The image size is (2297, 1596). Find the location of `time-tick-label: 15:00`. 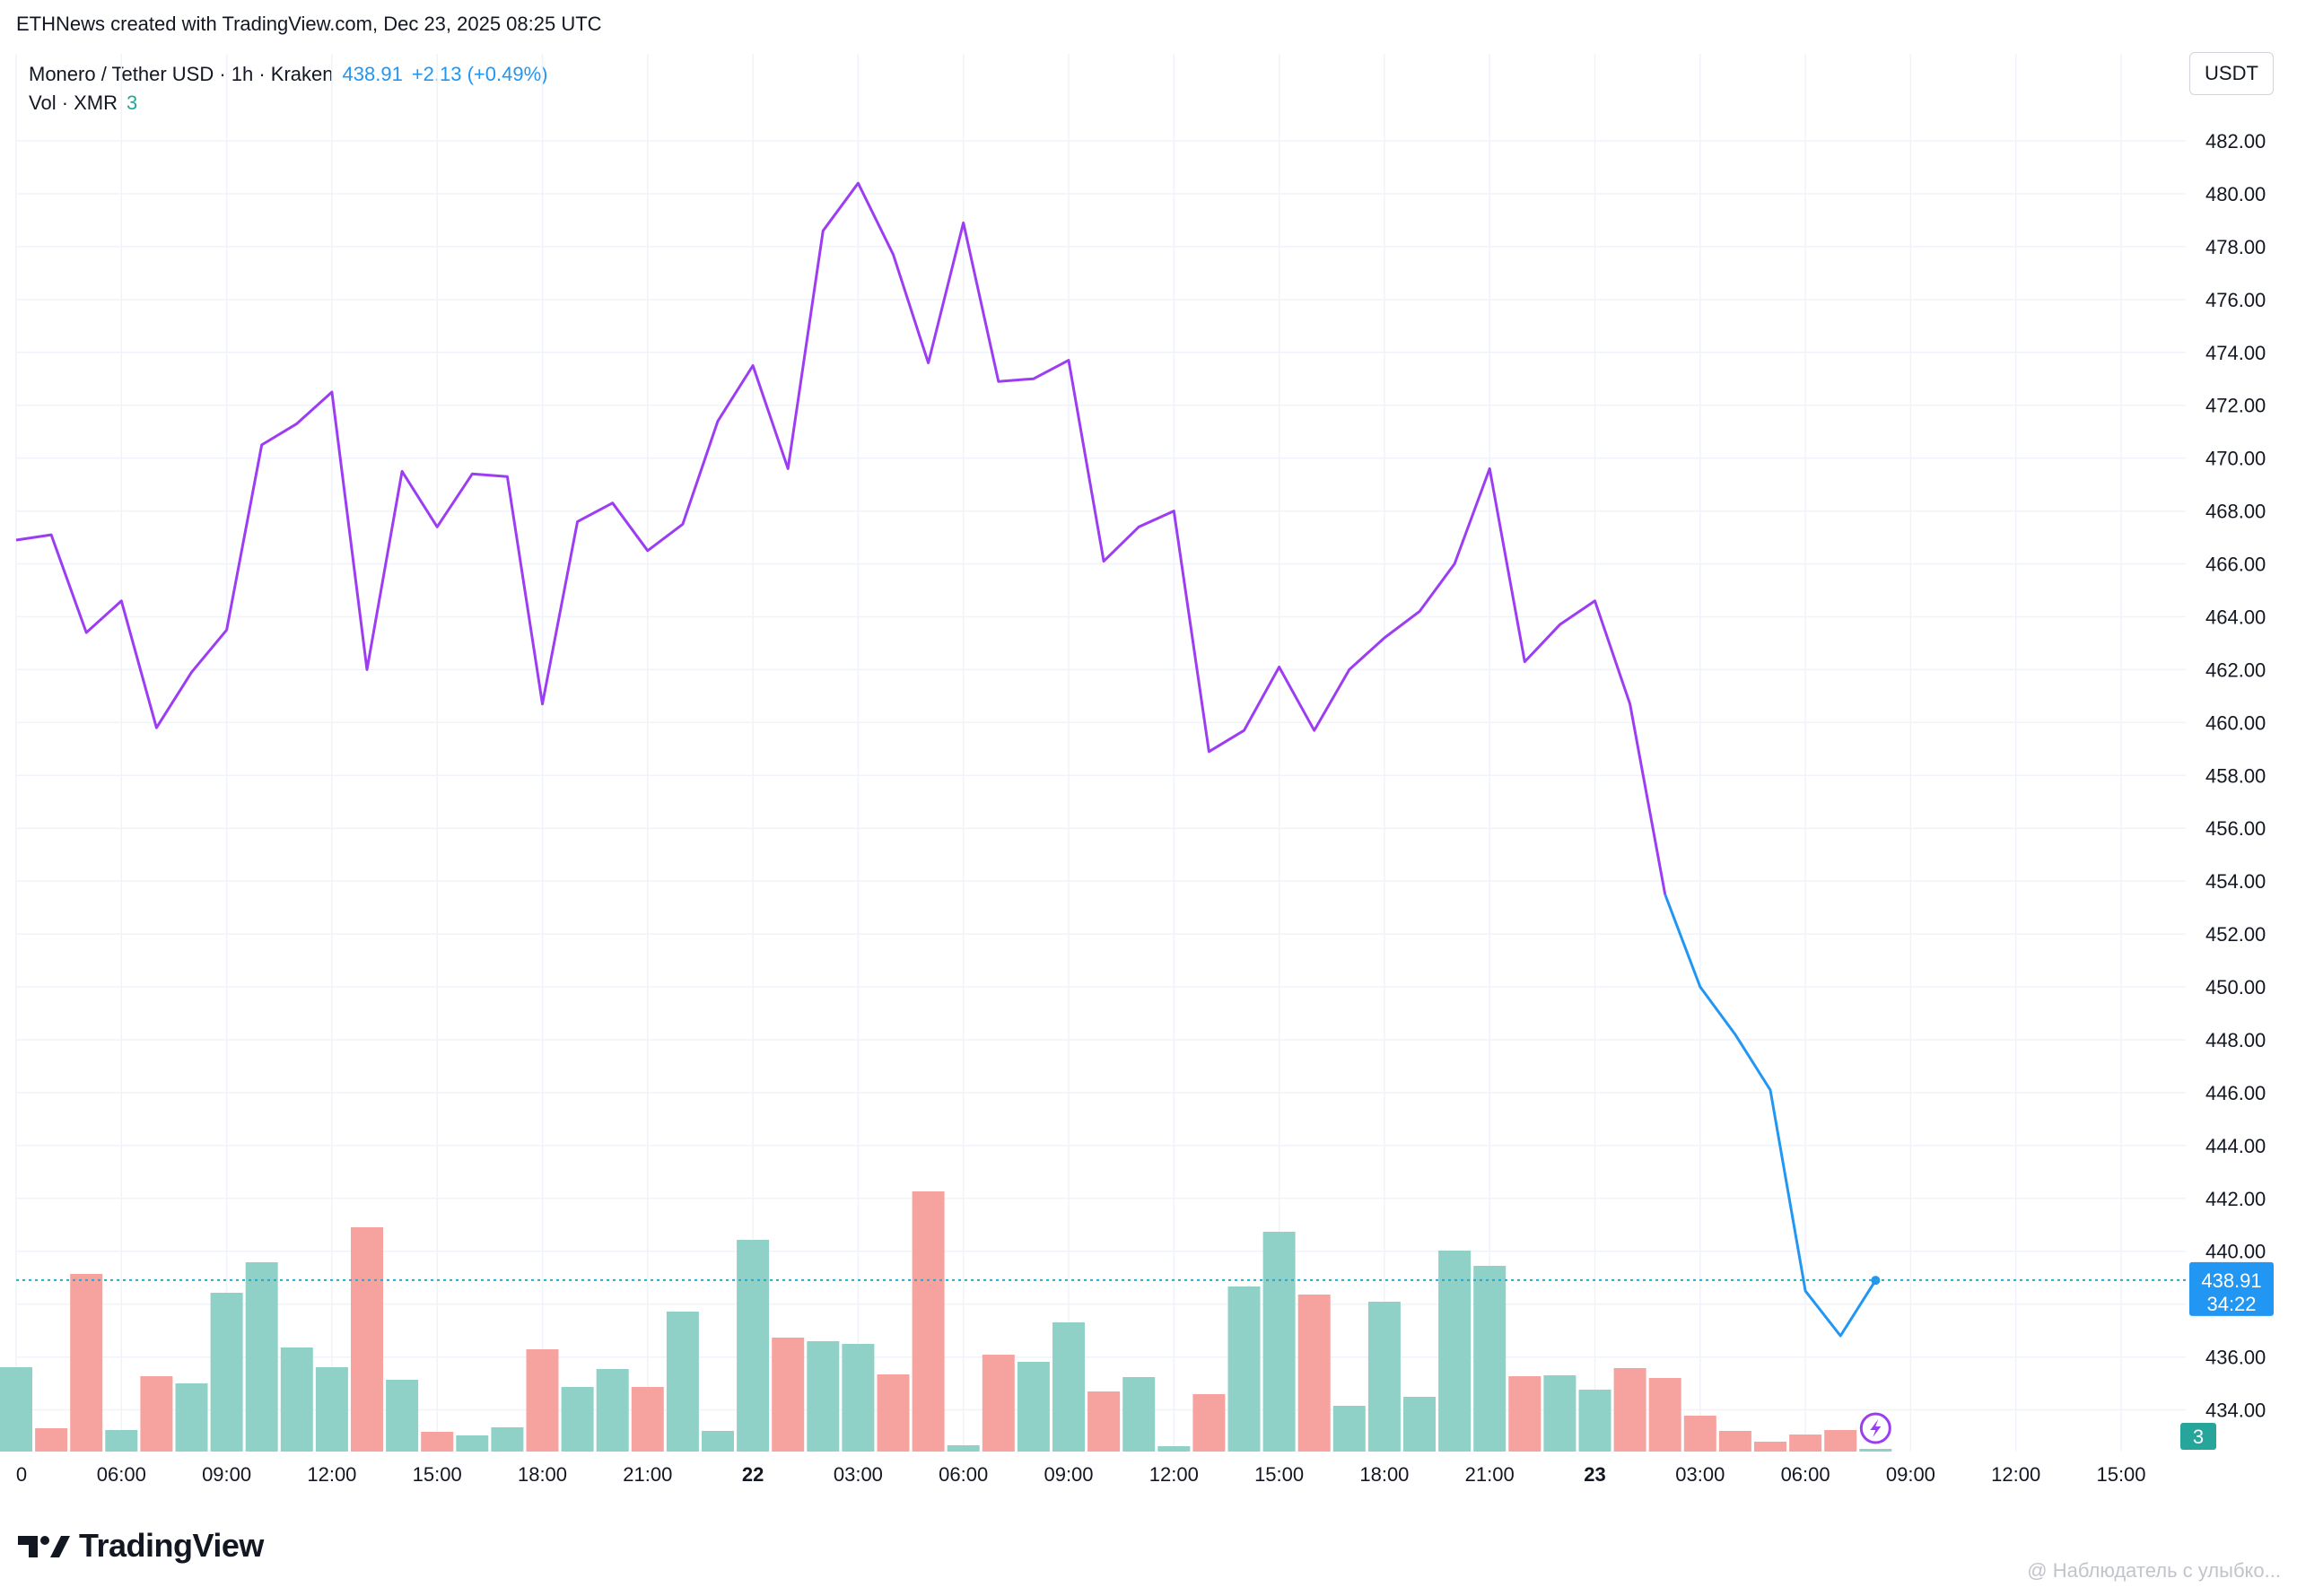

time-tick-label: 15:00 is located at coordinates (2120, 1474).